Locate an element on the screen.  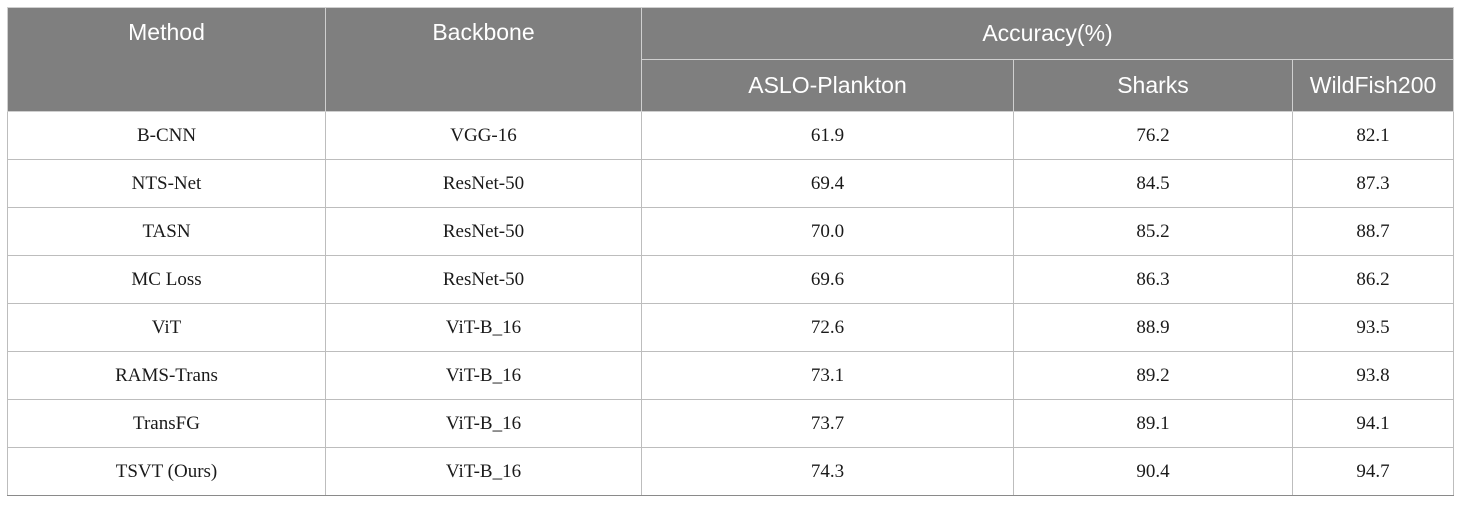
cell-wildfish200: 93.8 is located at coordinates (1373, 375).